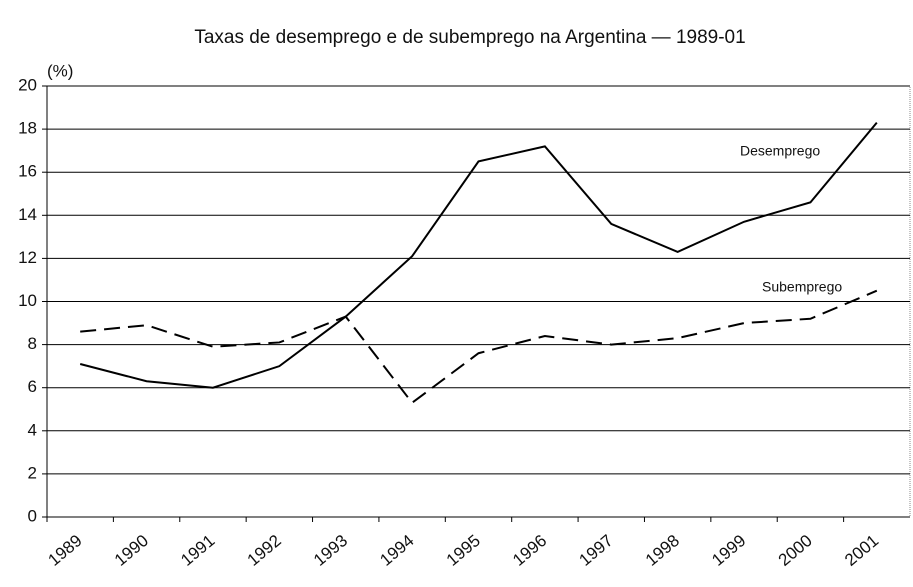 The height and width of the screenshot is (587, 913). What do you see at coordinates (27, 171) in the screenshot?
I see `y-tick-label: 16` at bounding box center [27, 171].